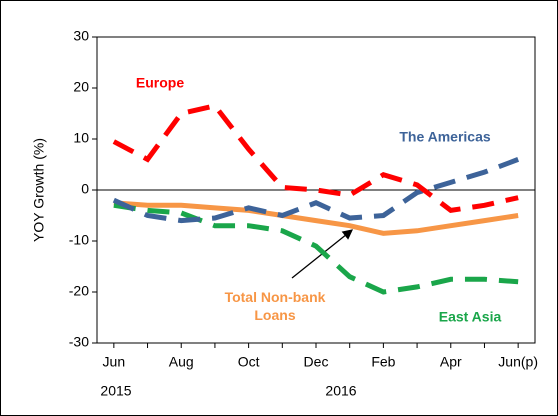  I want to click on y-axis-label: YOY Growth (%), so click(39, 190).